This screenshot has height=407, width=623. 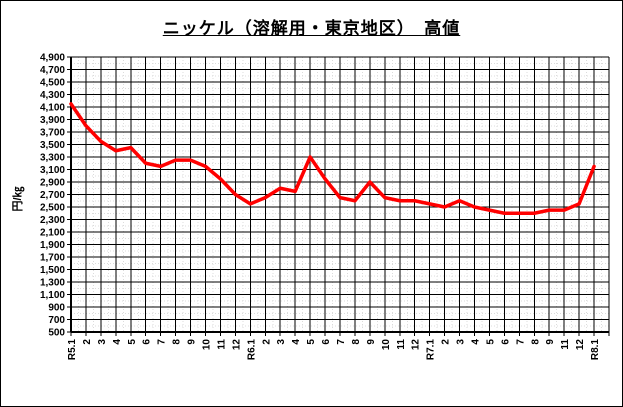 What do you see at coordinates (52, 70) in the screenshot?
I see `y-tick-label: 4,700` at bounding box center [52, 70].